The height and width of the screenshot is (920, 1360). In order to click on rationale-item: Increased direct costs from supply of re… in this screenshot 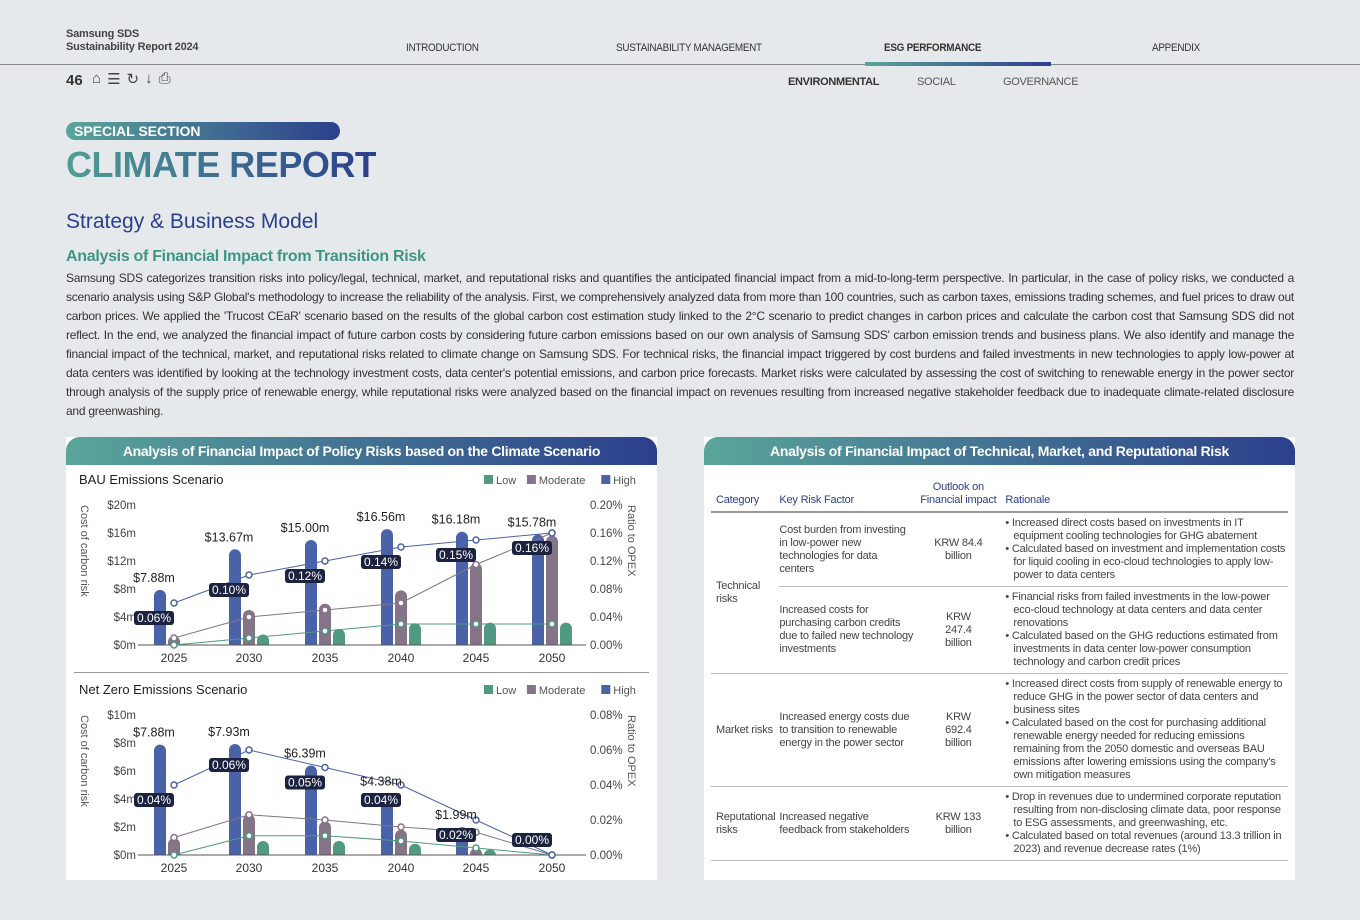, I will do `click(1146, 697)`.